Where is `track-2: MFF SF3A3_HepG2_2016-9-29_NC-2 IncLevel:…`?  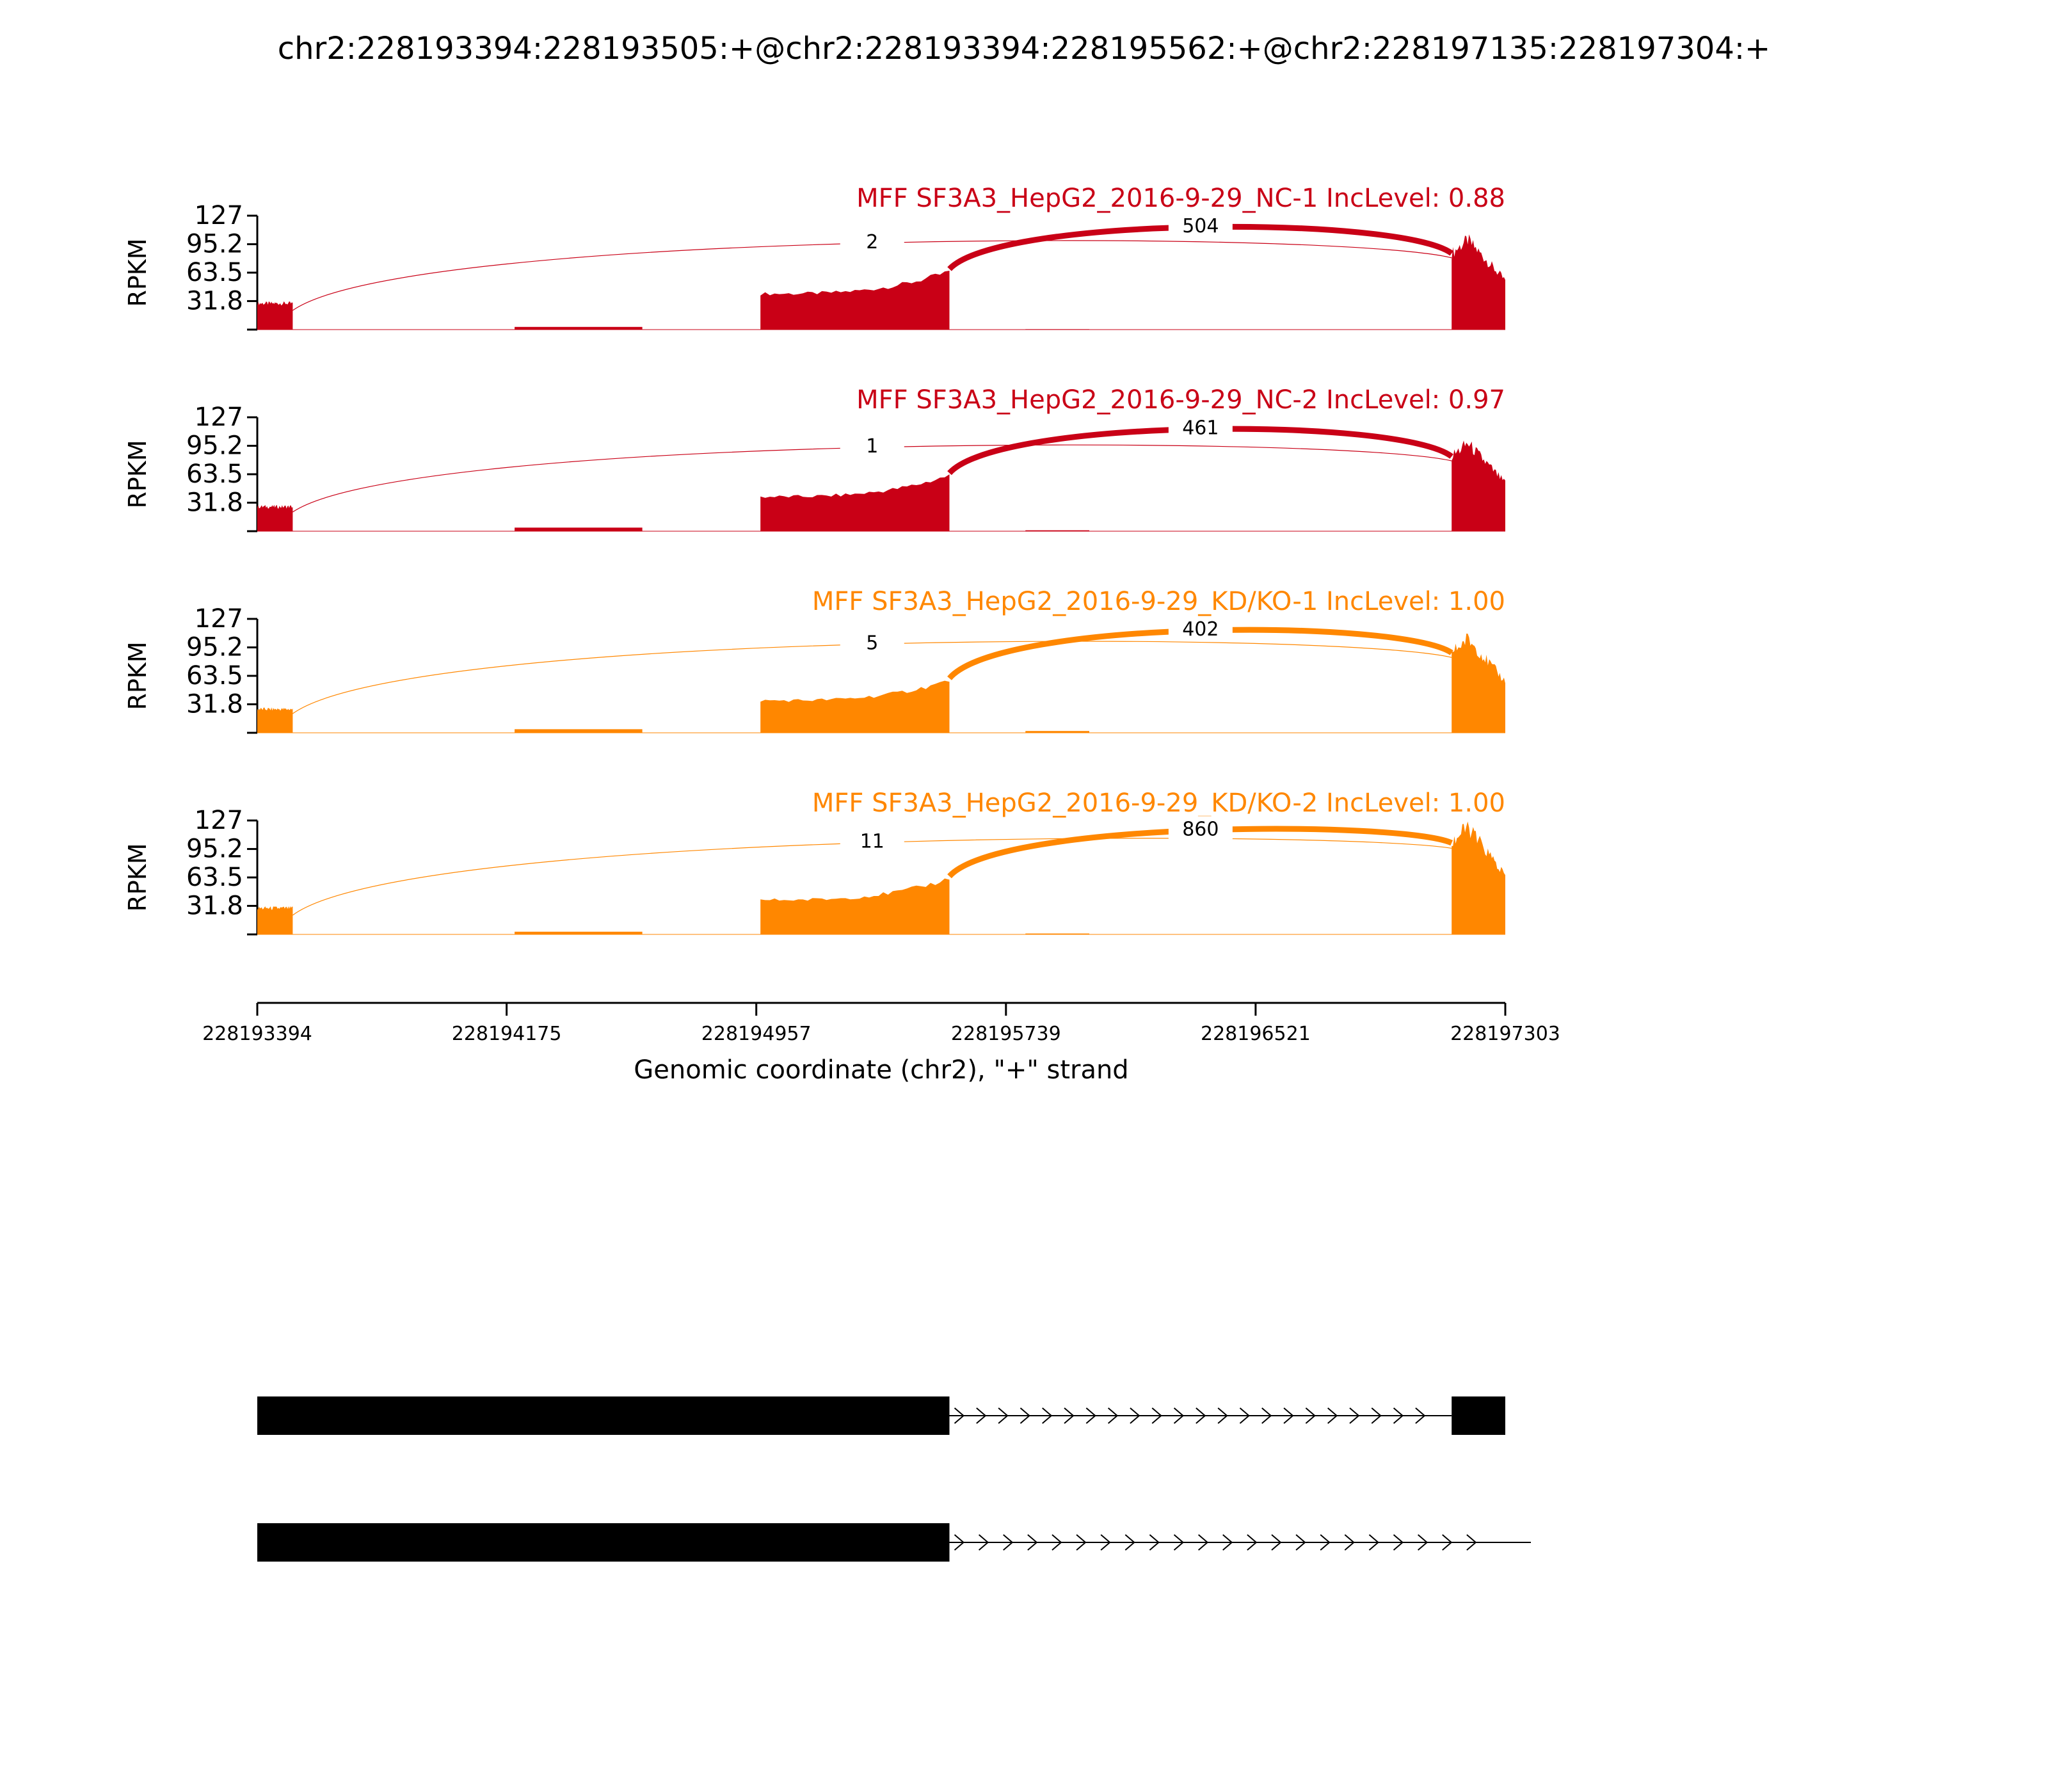
track-2: MFF SF3A3_HepG2_2016-9-29_NC-2 IncLevel:… is located at coordinates (814, 458).